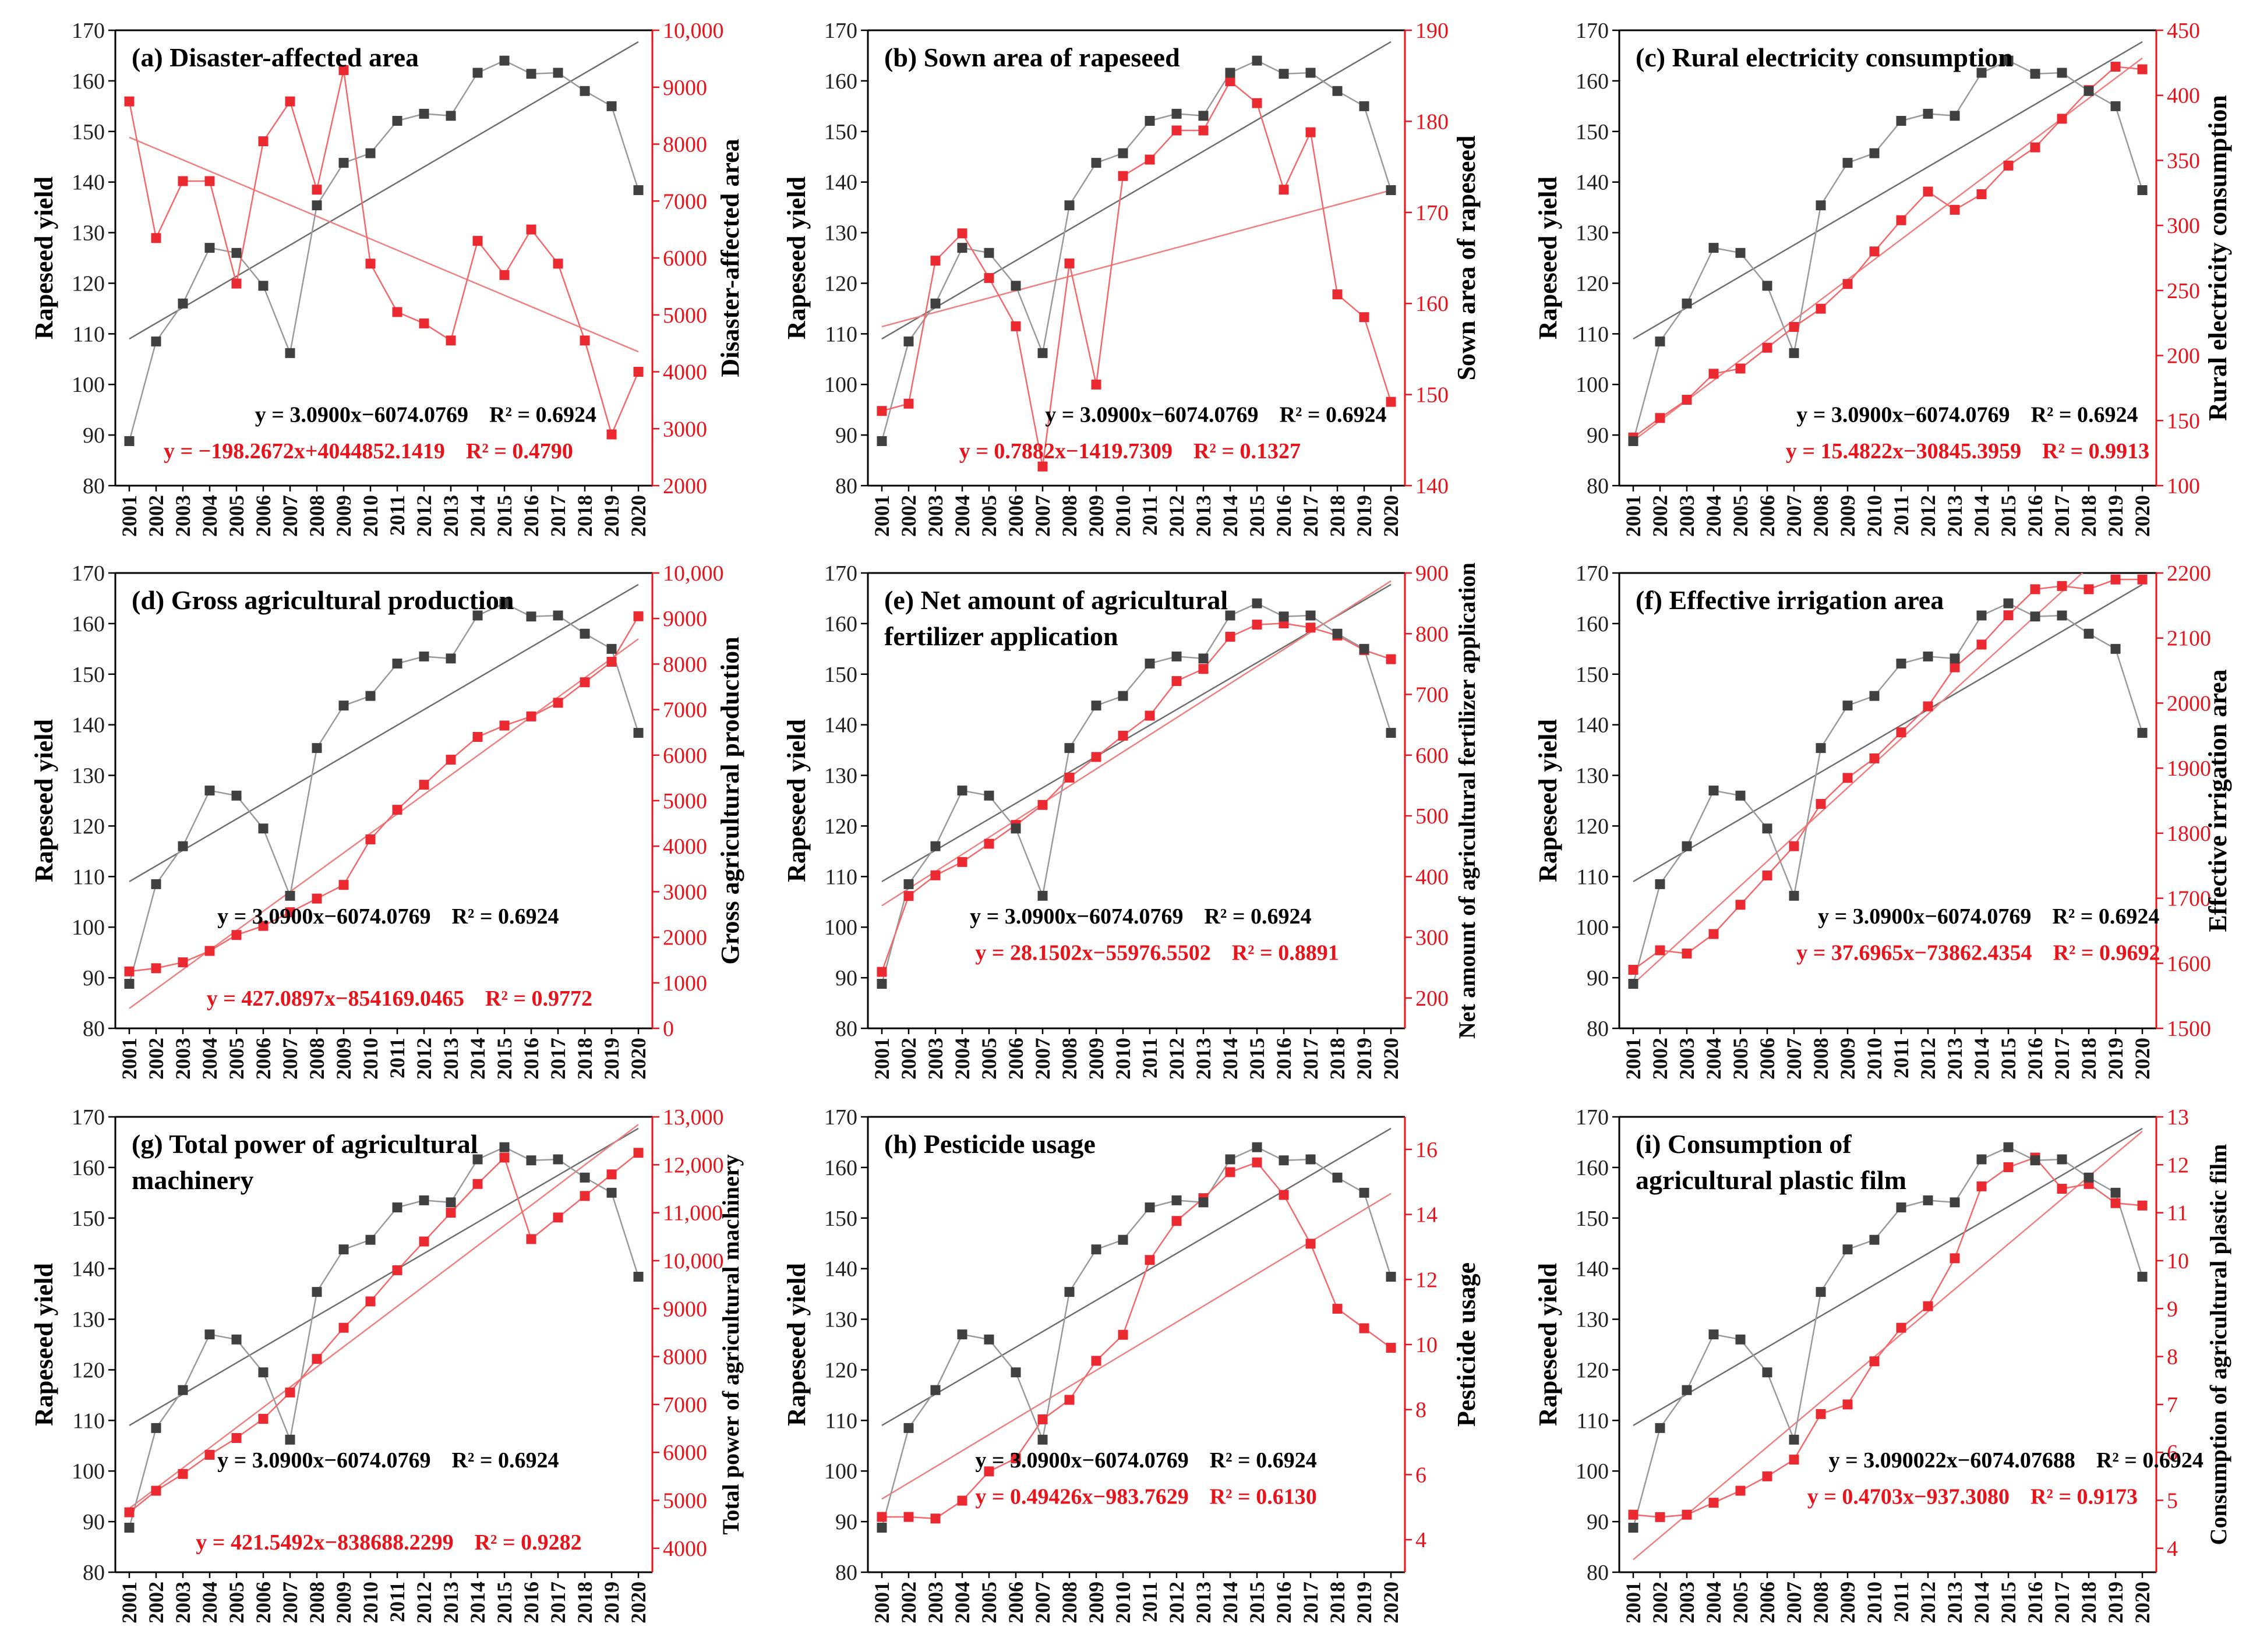  I want to click on factor-trend-line, so click(1858, 779).